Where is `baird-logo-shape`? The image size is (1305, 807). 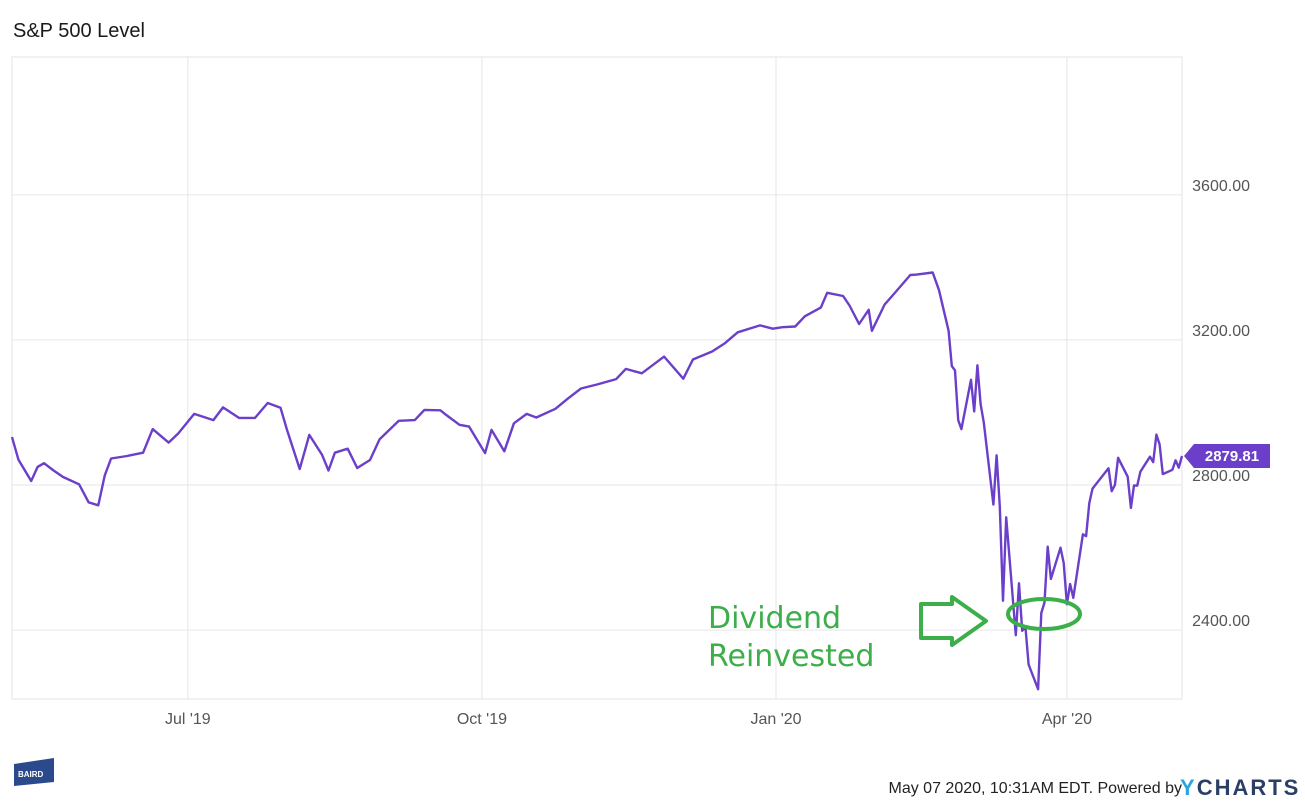 baird-logo-shape is located at coordinates (34, 772).